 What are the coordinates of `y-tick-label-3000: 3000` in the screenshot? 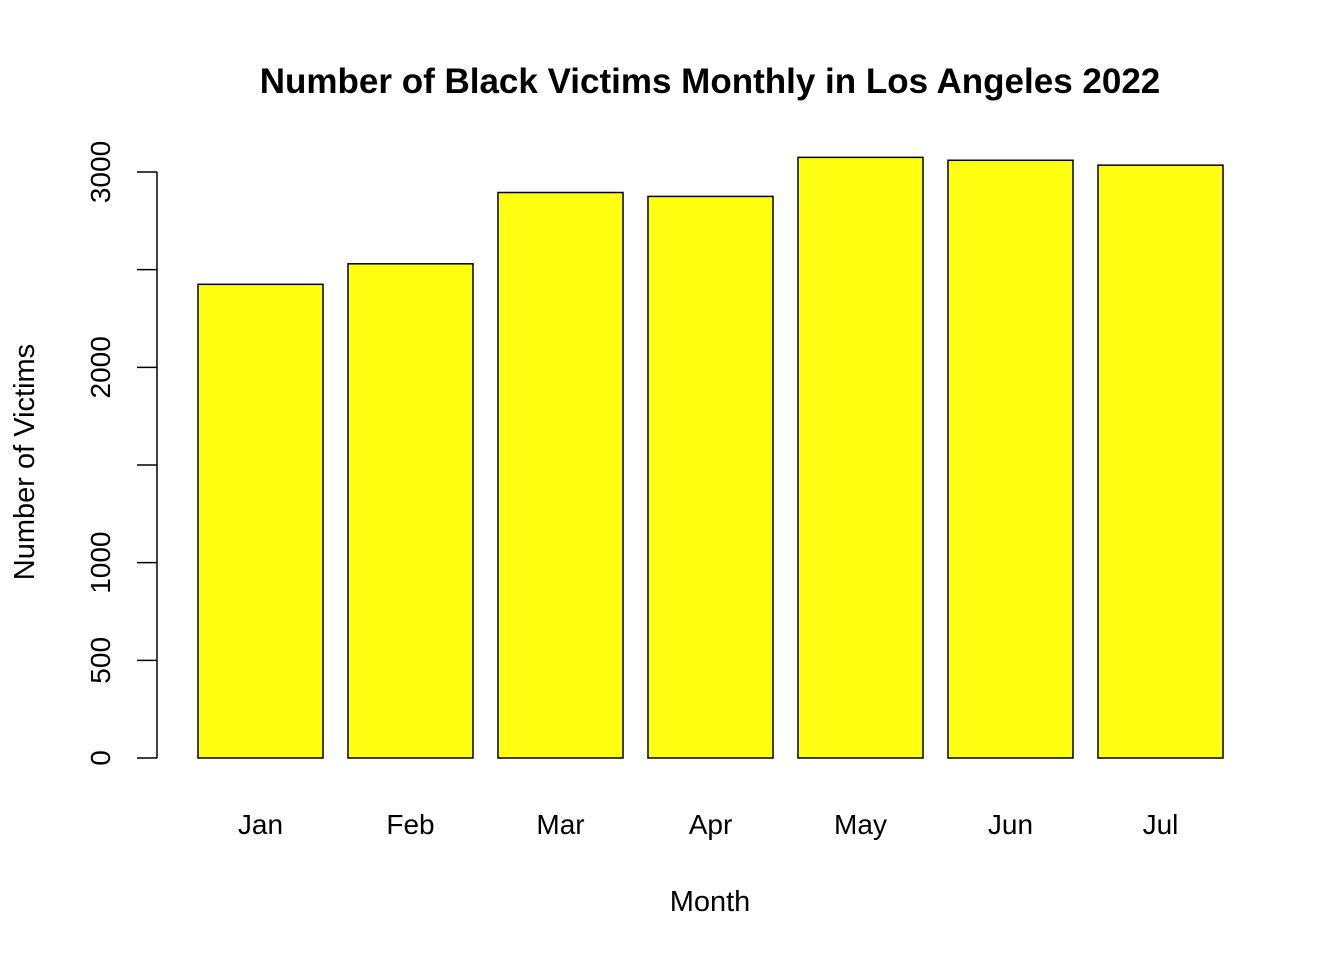 It's located at (100, 172).